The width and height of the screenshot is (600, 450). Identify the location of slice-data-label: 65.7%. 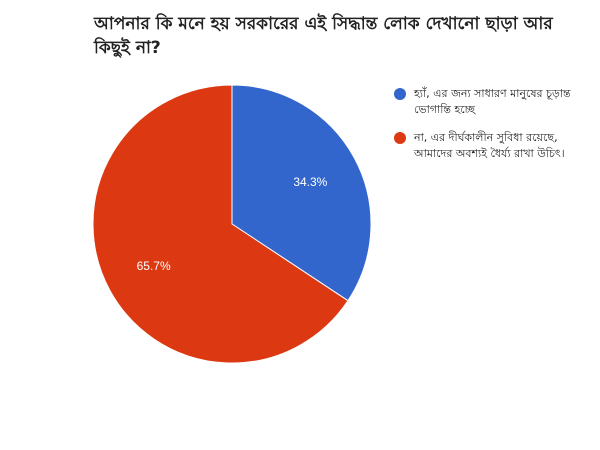
(154, 266).